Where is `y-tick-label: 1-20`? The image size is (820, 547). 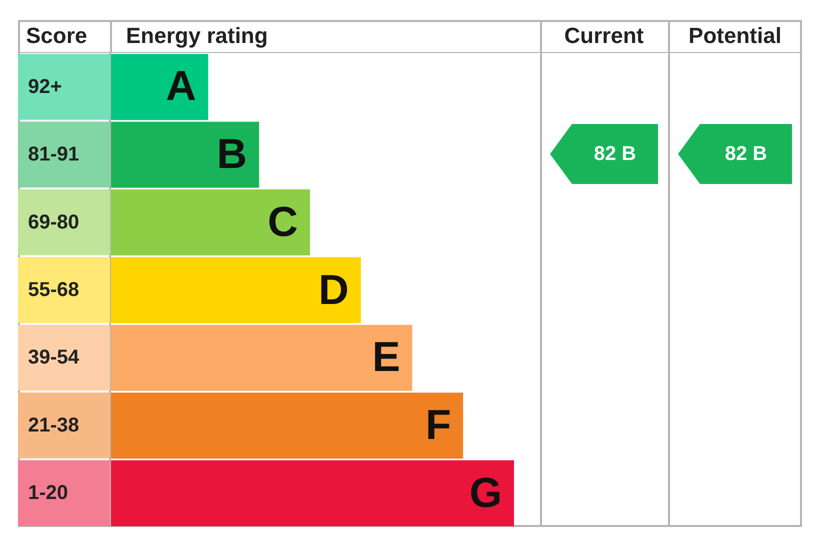
y-tick-label: 1-20 is located at coordinates (48, 493).